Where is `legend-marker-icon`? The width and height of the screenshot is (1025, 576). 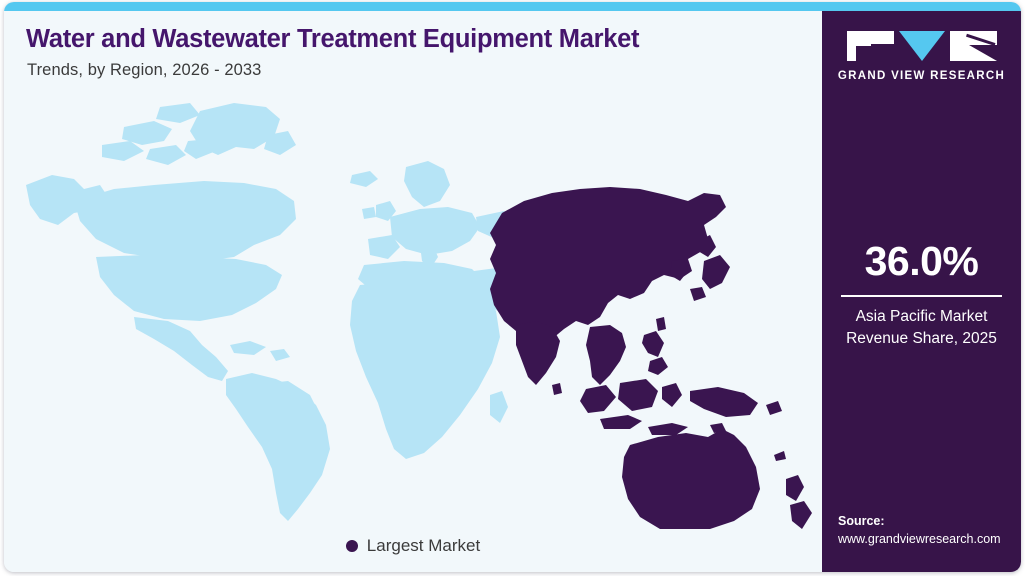 legend-marker-icon is located at coordinates (351, 546).